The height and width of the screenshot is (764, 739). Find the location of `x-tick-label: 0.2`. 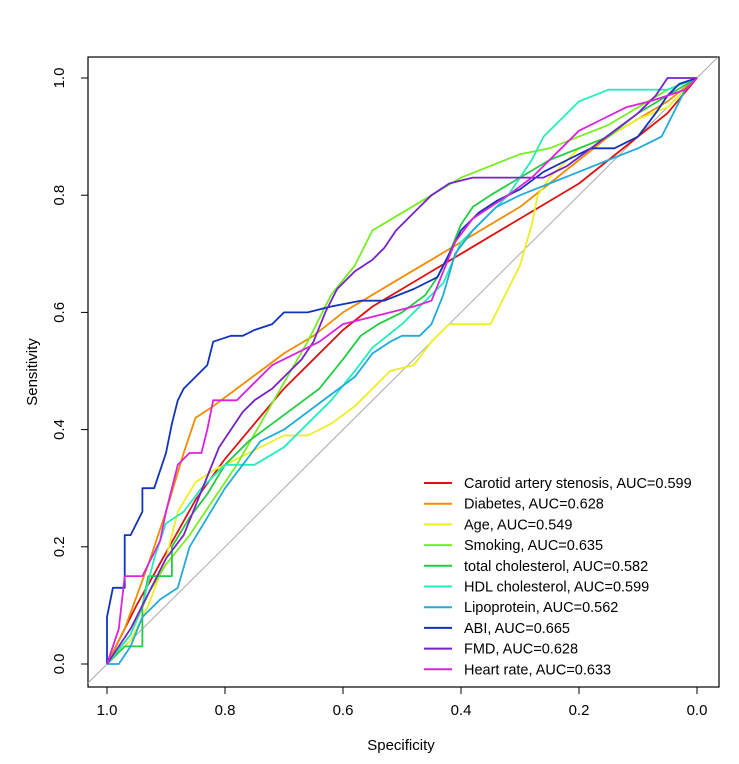

x-tick-label: 0.2 is located at coordinates (579, 710).